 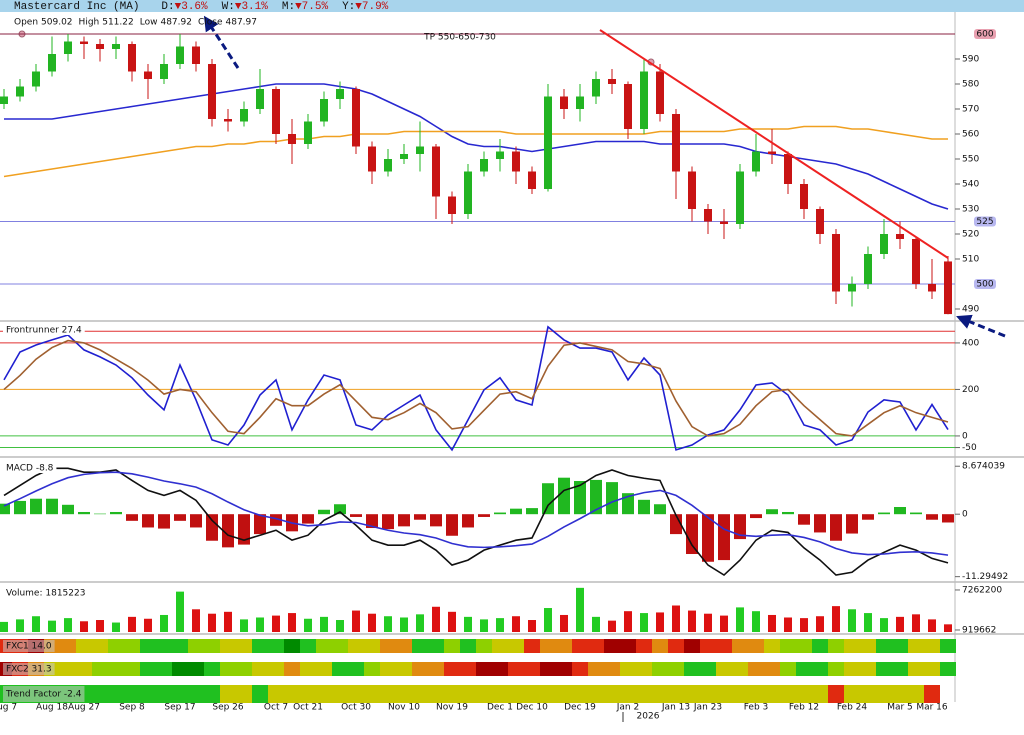 What do you see at coordinates (210, 23) in the screenshot?
I see `quote-label: Close` at bounding box center [210, 23].